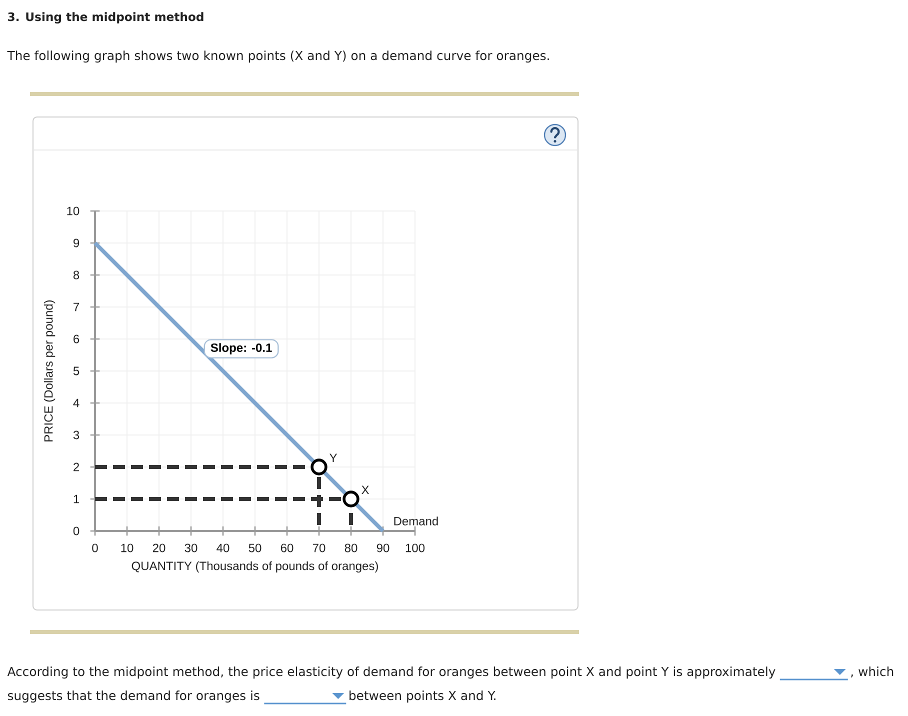 This screenshot has height=716, width=908. Describe the element at coordinates (255, 548) in the screenshot. I see `x-tick-label: 50` at that location.